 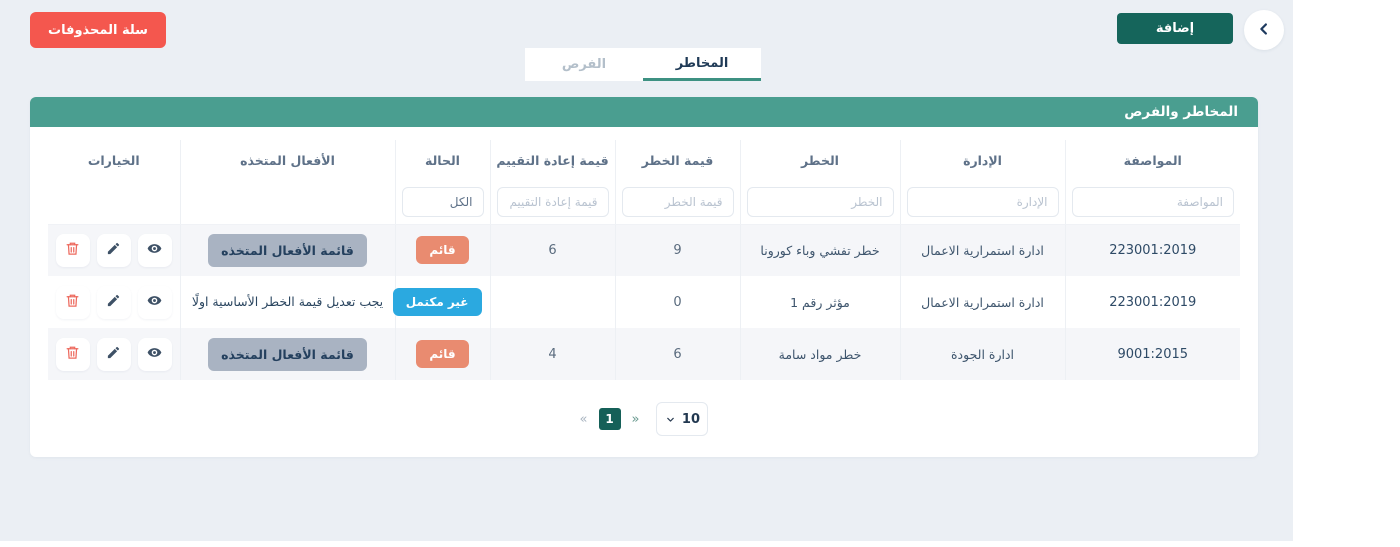 I want to click on pagination: « 1 » 10, so click(x=644, y=419).